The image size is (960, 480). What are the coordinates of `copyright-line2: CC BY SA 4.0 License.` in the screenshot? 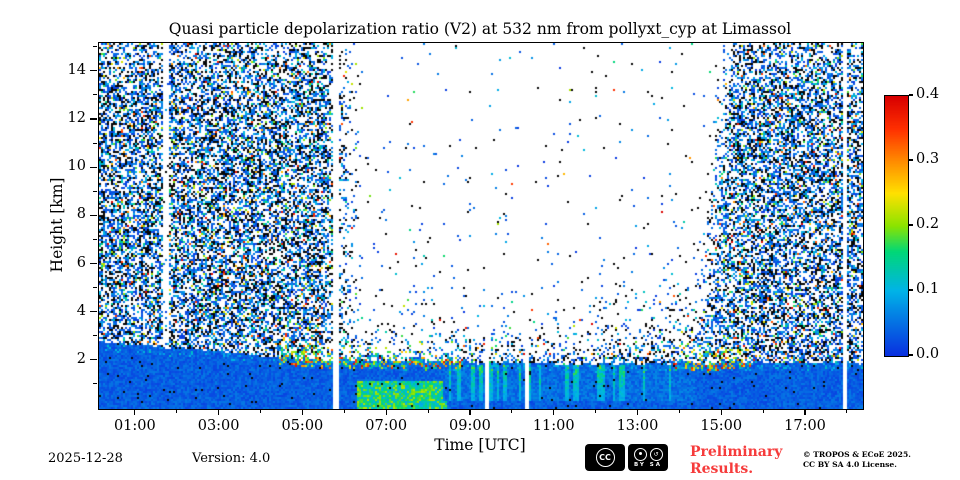 It's located at (850, 464).